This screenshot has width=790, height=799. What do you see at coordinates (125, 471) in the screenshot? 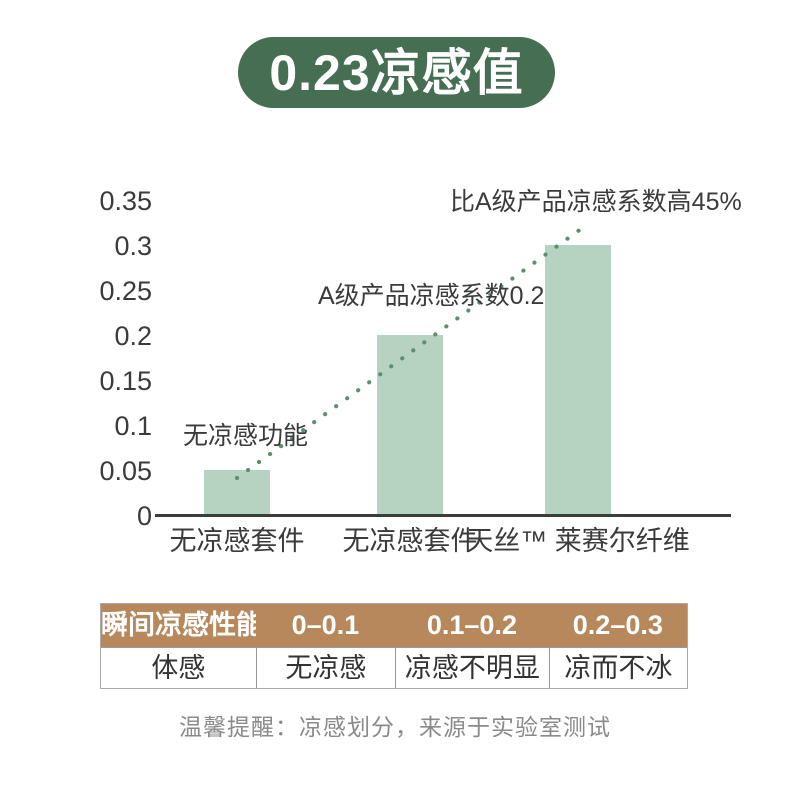
I see `y-tick-label: 0.05` at bounding box center [125, 471].